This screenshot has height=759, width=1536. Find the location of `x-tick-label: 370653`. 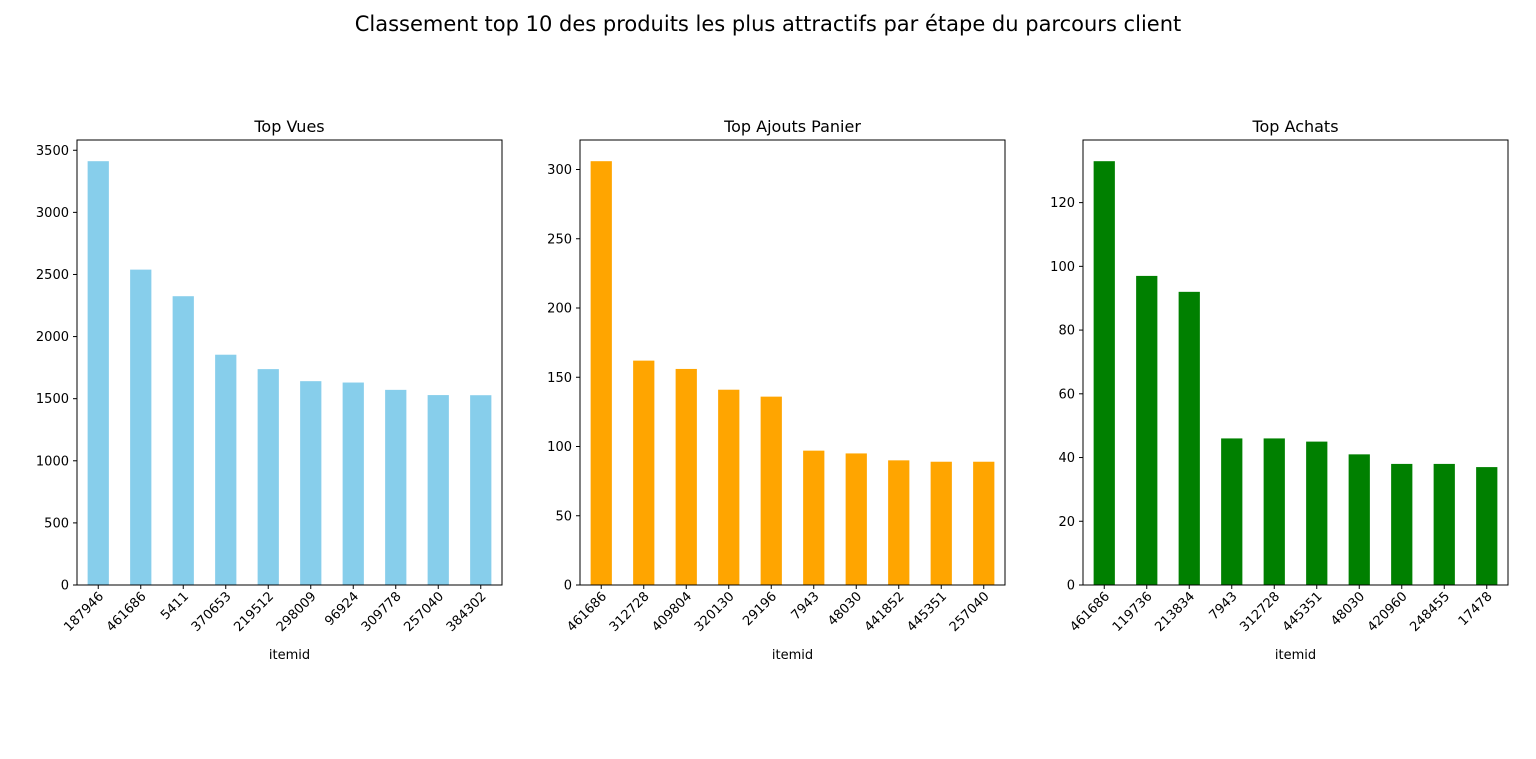

x-tick-label: 370653 is located at coordinates (212, 612).